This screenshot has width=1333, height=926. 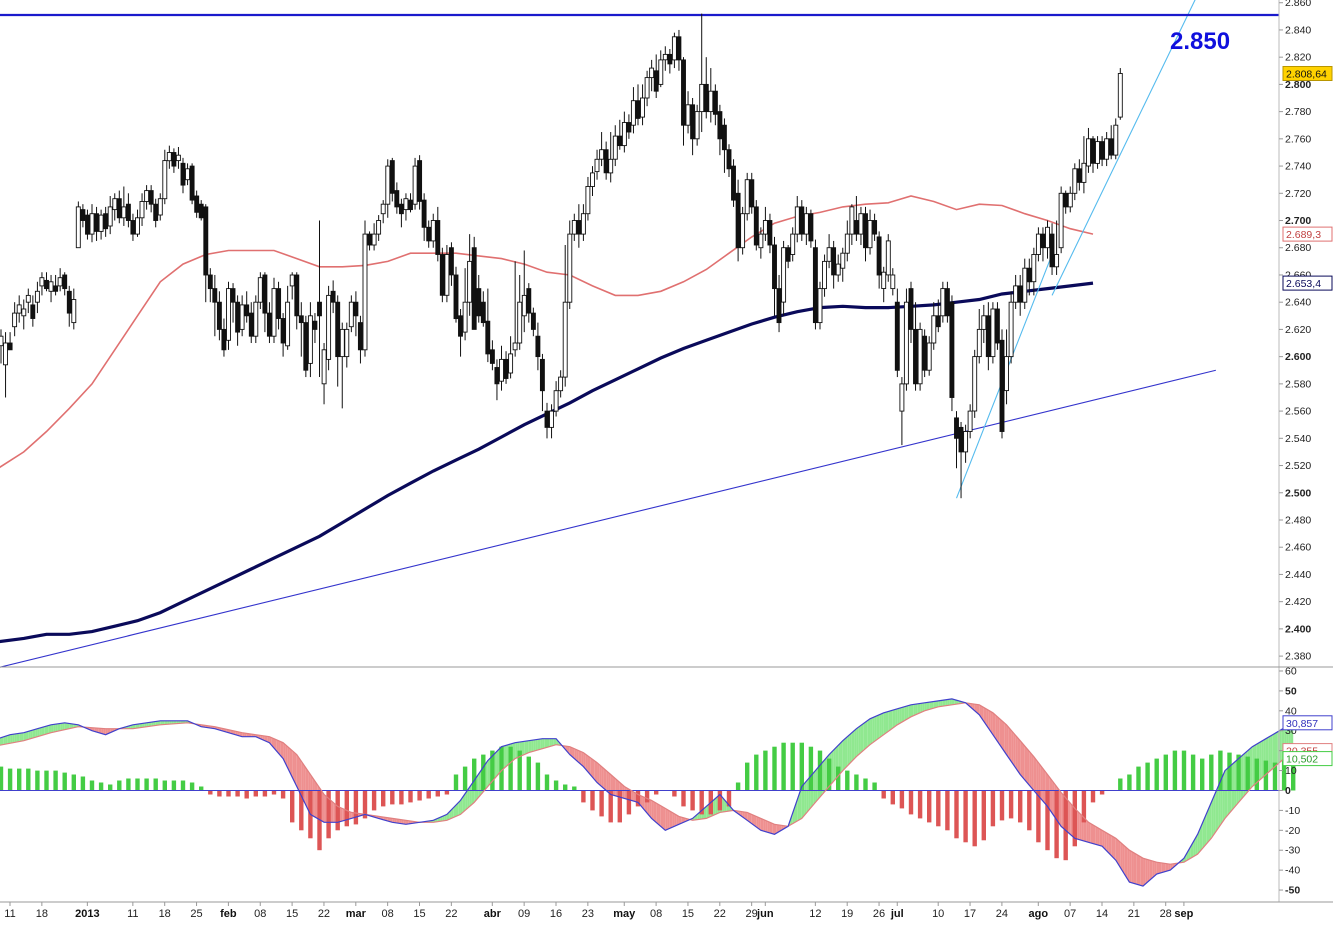 I want to click on date-tick-label: 22, so click(x=720, y=914).